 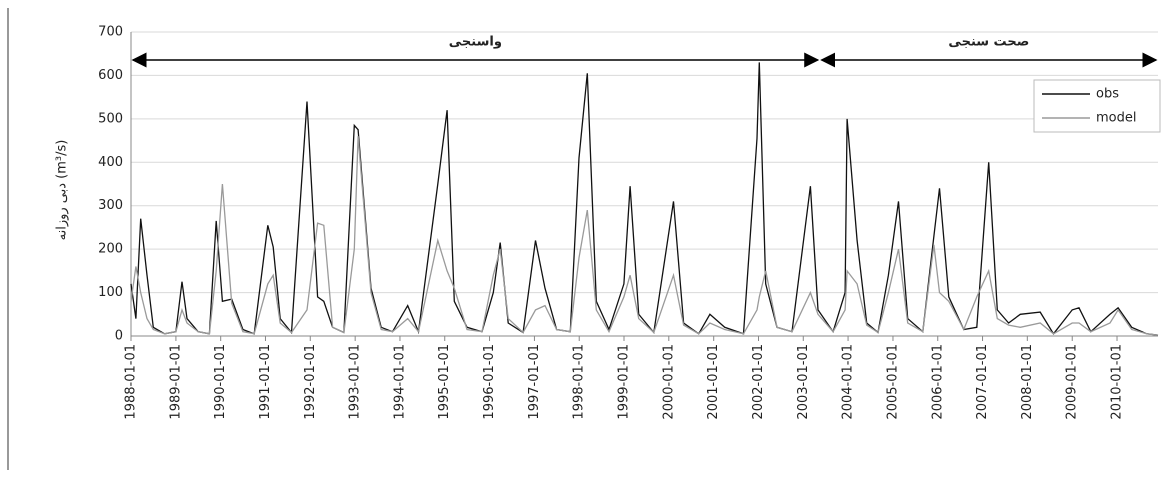 What do you see at coordinates (624, 382) in the screenshot?
I see `x-tick-label: 1999-01-01` at bounding box center [624, 382].